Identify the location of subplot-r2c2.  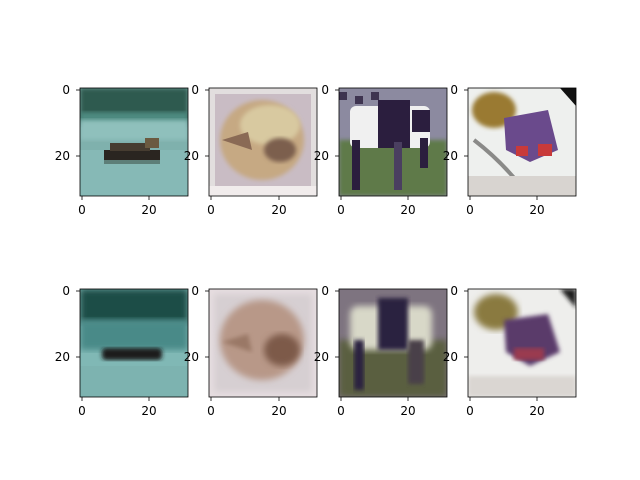
(263, 343).